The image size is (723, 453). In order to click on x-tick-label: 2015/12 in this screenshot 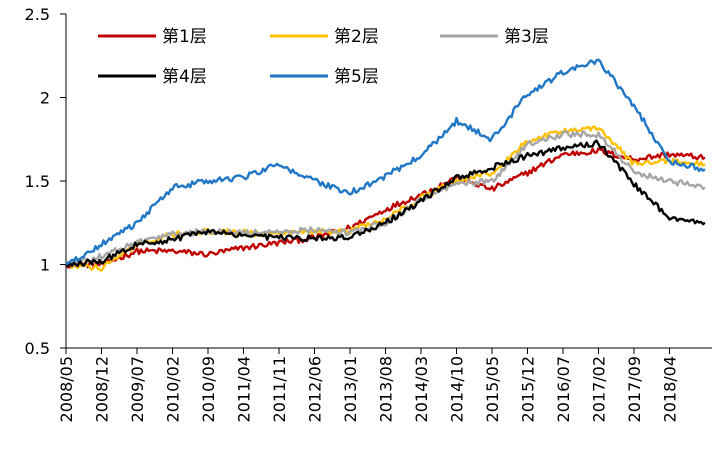, I will do `click(528, 389)`.